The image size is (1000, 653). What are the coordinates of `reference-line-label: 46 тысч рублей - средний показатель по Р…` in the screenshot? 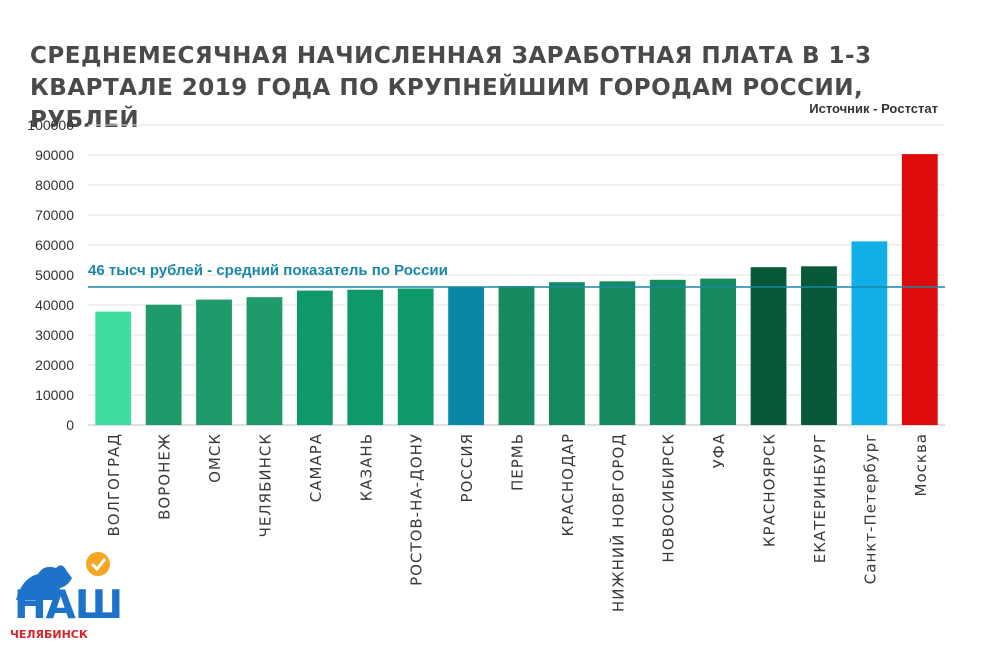 It's located at (268, 270).